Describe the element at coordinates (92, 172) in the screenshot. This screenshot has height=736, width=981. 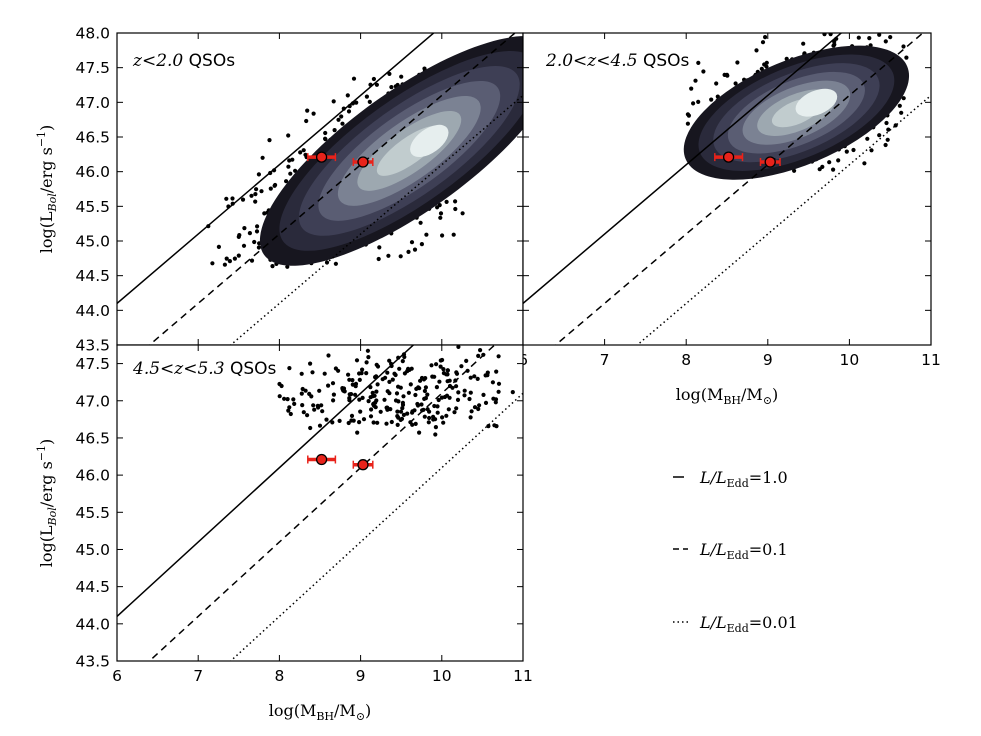
I see `y-tick-label: 46.0` at that location.